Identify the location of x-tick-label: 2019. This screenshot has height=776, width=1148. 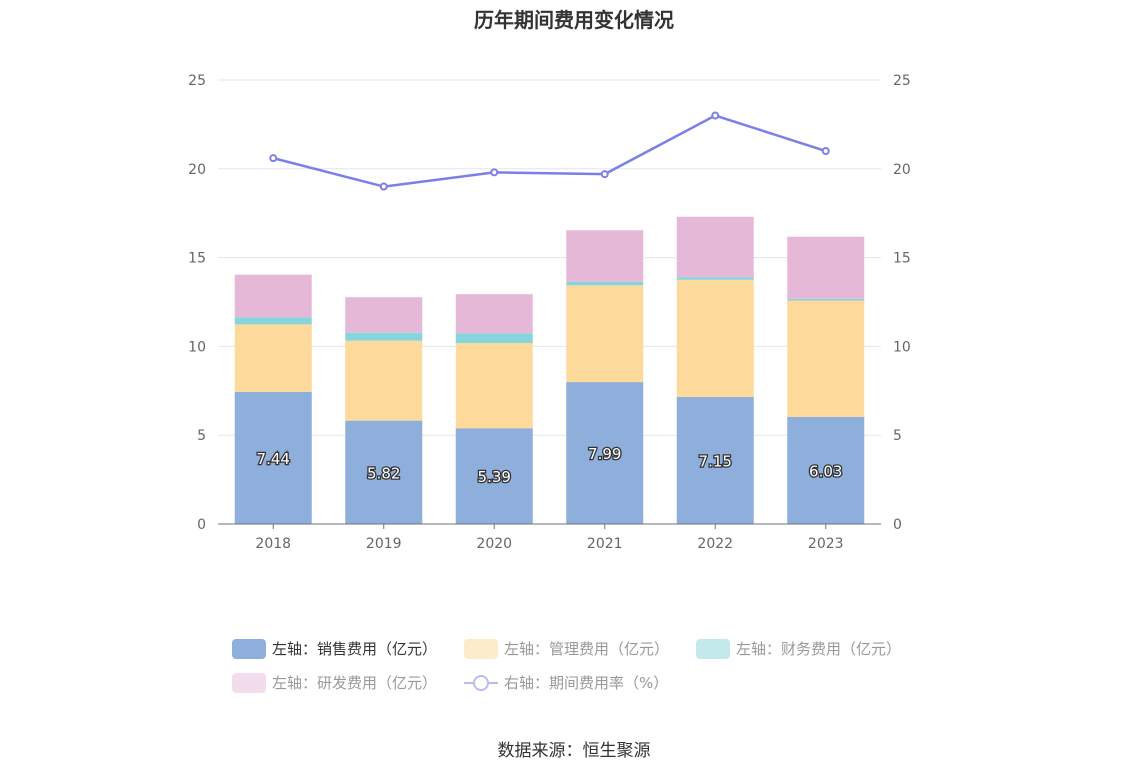
(384, 544).